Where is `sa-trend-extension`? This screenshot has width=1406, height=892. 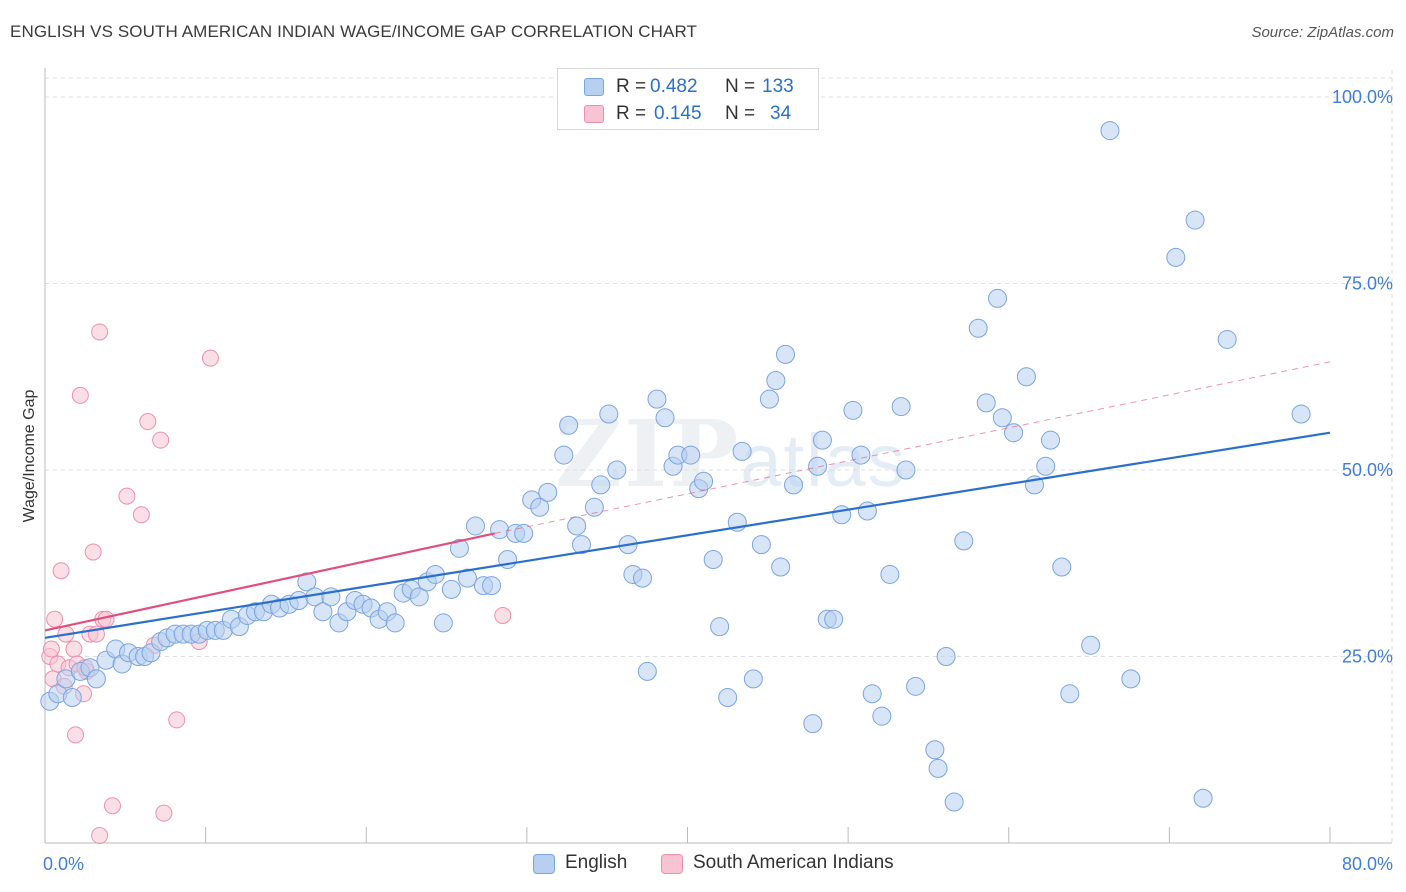
sa-trend-extension is located at coordinates (912, 447).